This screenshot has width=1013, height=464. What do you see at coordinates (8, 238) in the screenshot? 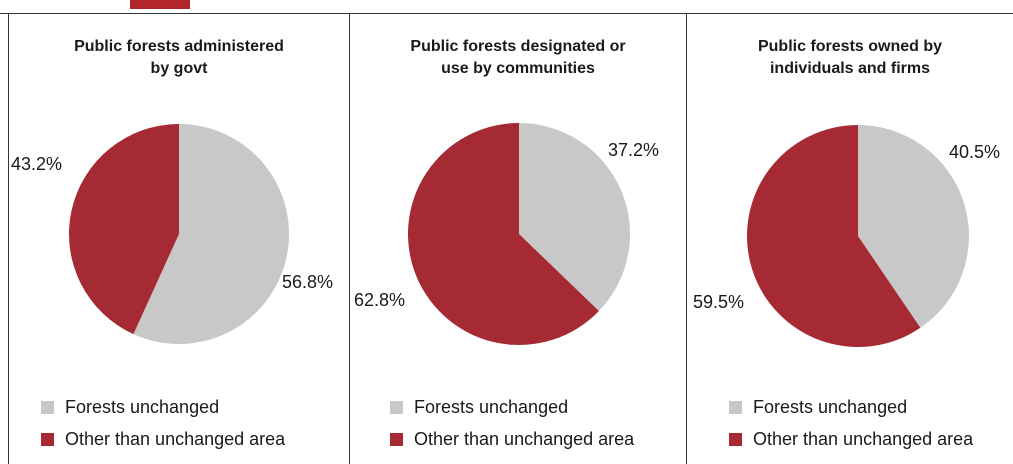
I see `divider-left` at bounding box center [8, 238].